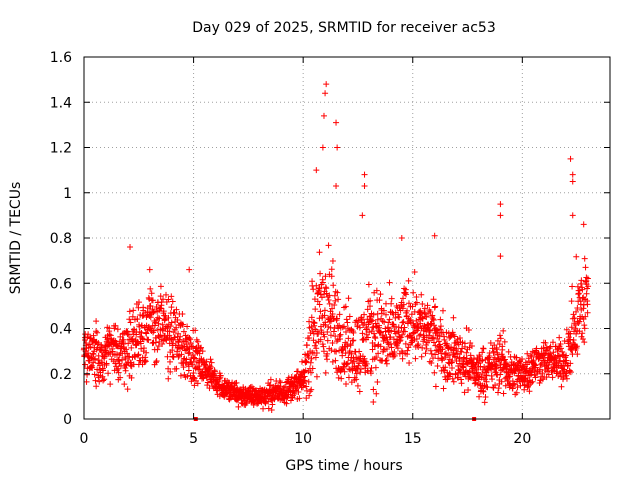 Image resolution: width=640 pixels, height=480 pixels. Describe the element at coordinates (84, 439) in the screenshot. I see `x-tick-label: 0` at that location.